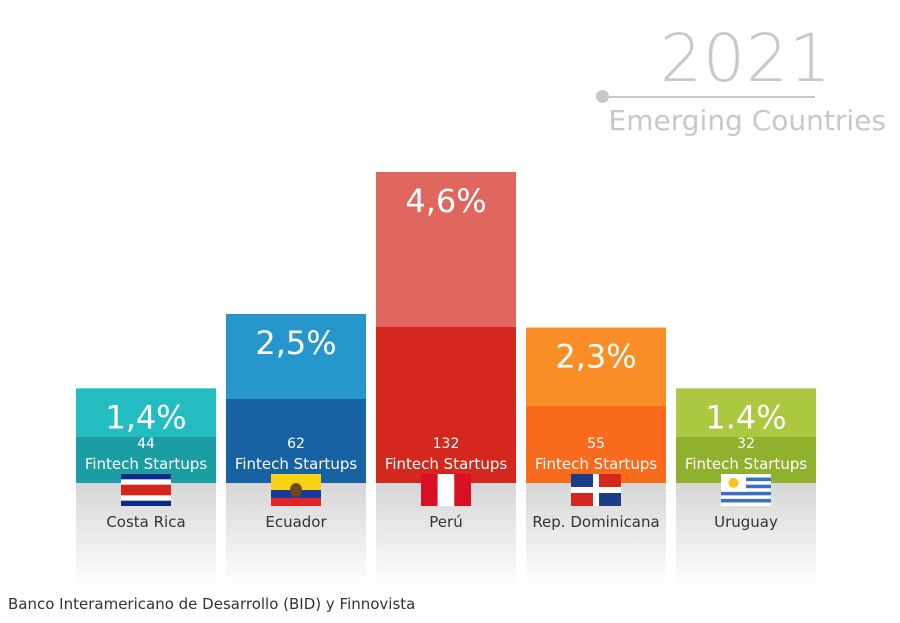  I want to click on ecuador-flag-icon, so click(296, 490).